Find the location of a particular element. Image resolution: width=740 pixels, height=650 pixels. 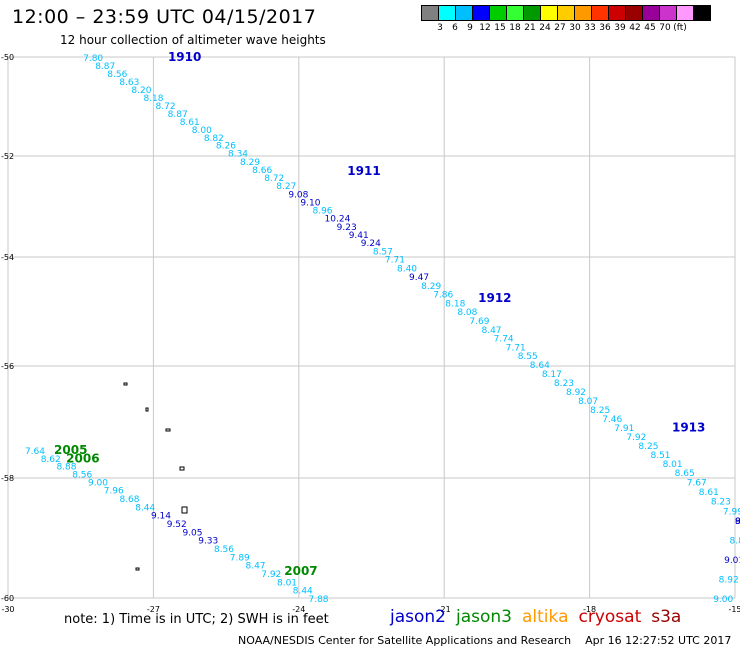

wave-height-value: 8.64 is located at coordinates (540, 366).